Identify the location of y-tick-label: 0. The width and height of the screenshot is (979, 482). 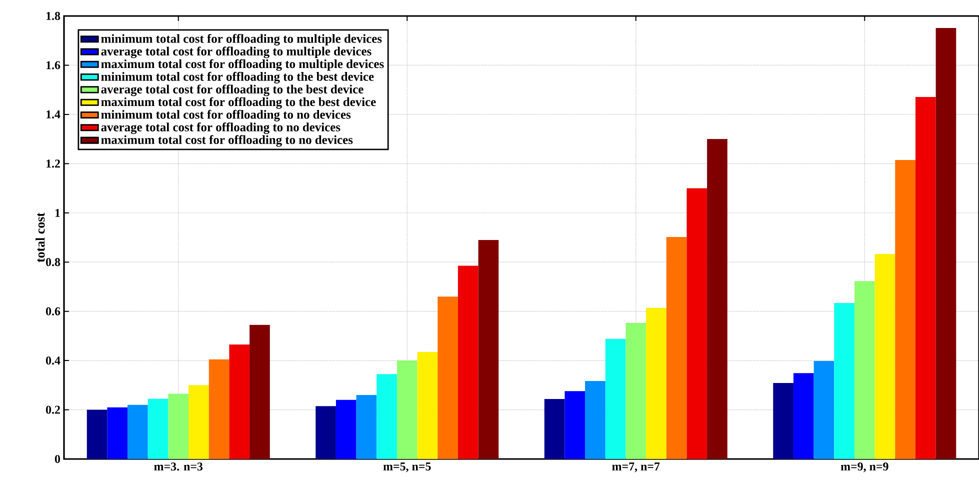
(57, 459).